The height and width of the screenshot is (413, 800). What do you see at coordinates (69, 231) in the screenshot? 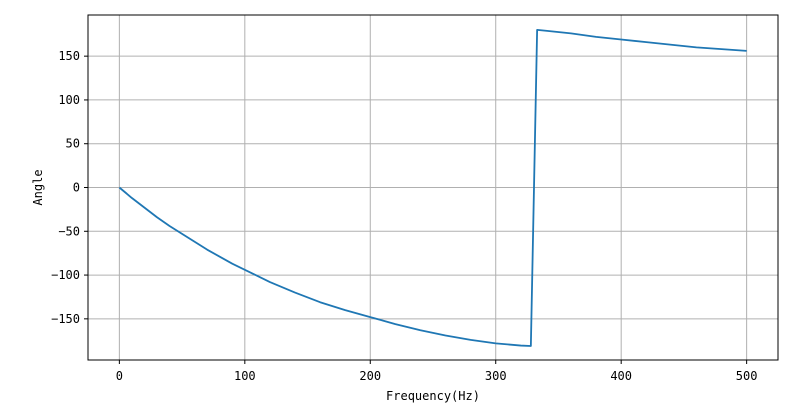
I see `y-tick-label: −50` at bounding box center [69, 231].